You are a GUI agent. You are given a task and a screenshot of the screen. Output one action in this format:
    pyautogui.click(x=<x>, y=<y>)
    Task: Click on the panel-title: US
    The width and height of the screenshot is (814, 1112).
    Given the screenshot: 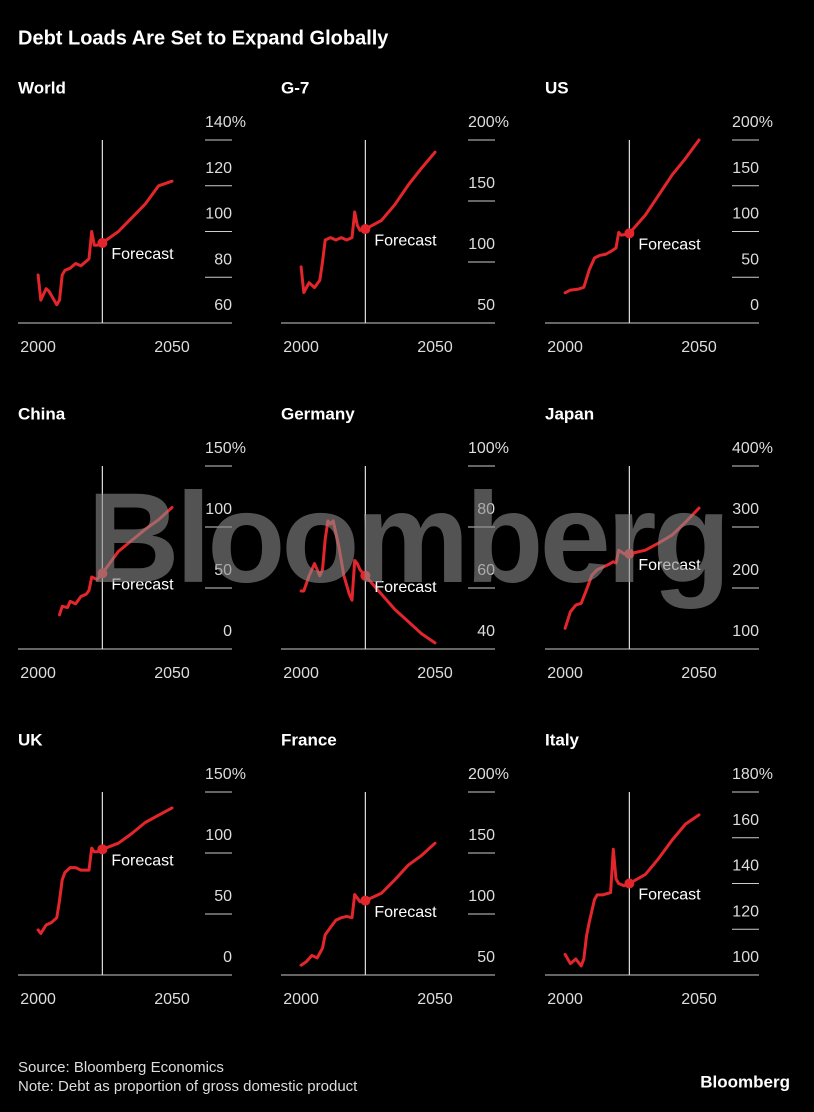 What is the action you would take?
    pyautogui.click(x=557, y=87)
    